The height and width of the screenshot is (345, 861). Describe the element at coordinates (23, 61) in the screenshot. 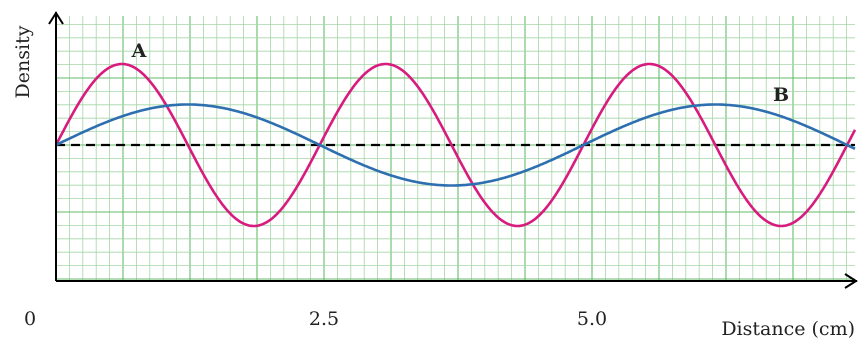

I see `y-axis-title: Density` at that location.